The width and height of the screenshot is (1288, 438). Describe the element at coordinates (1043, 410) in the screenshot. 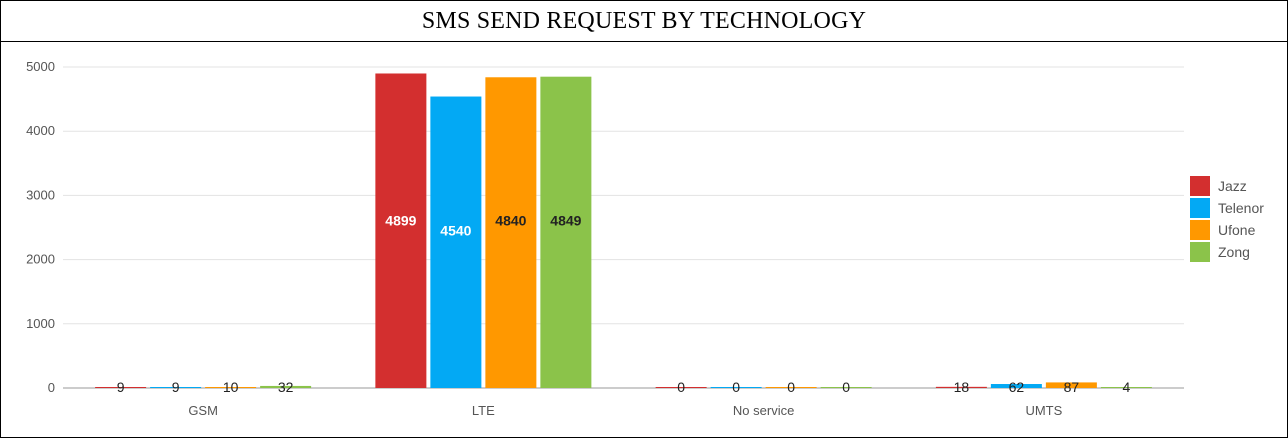

I see `x-tick-label: UMTS` at that location.